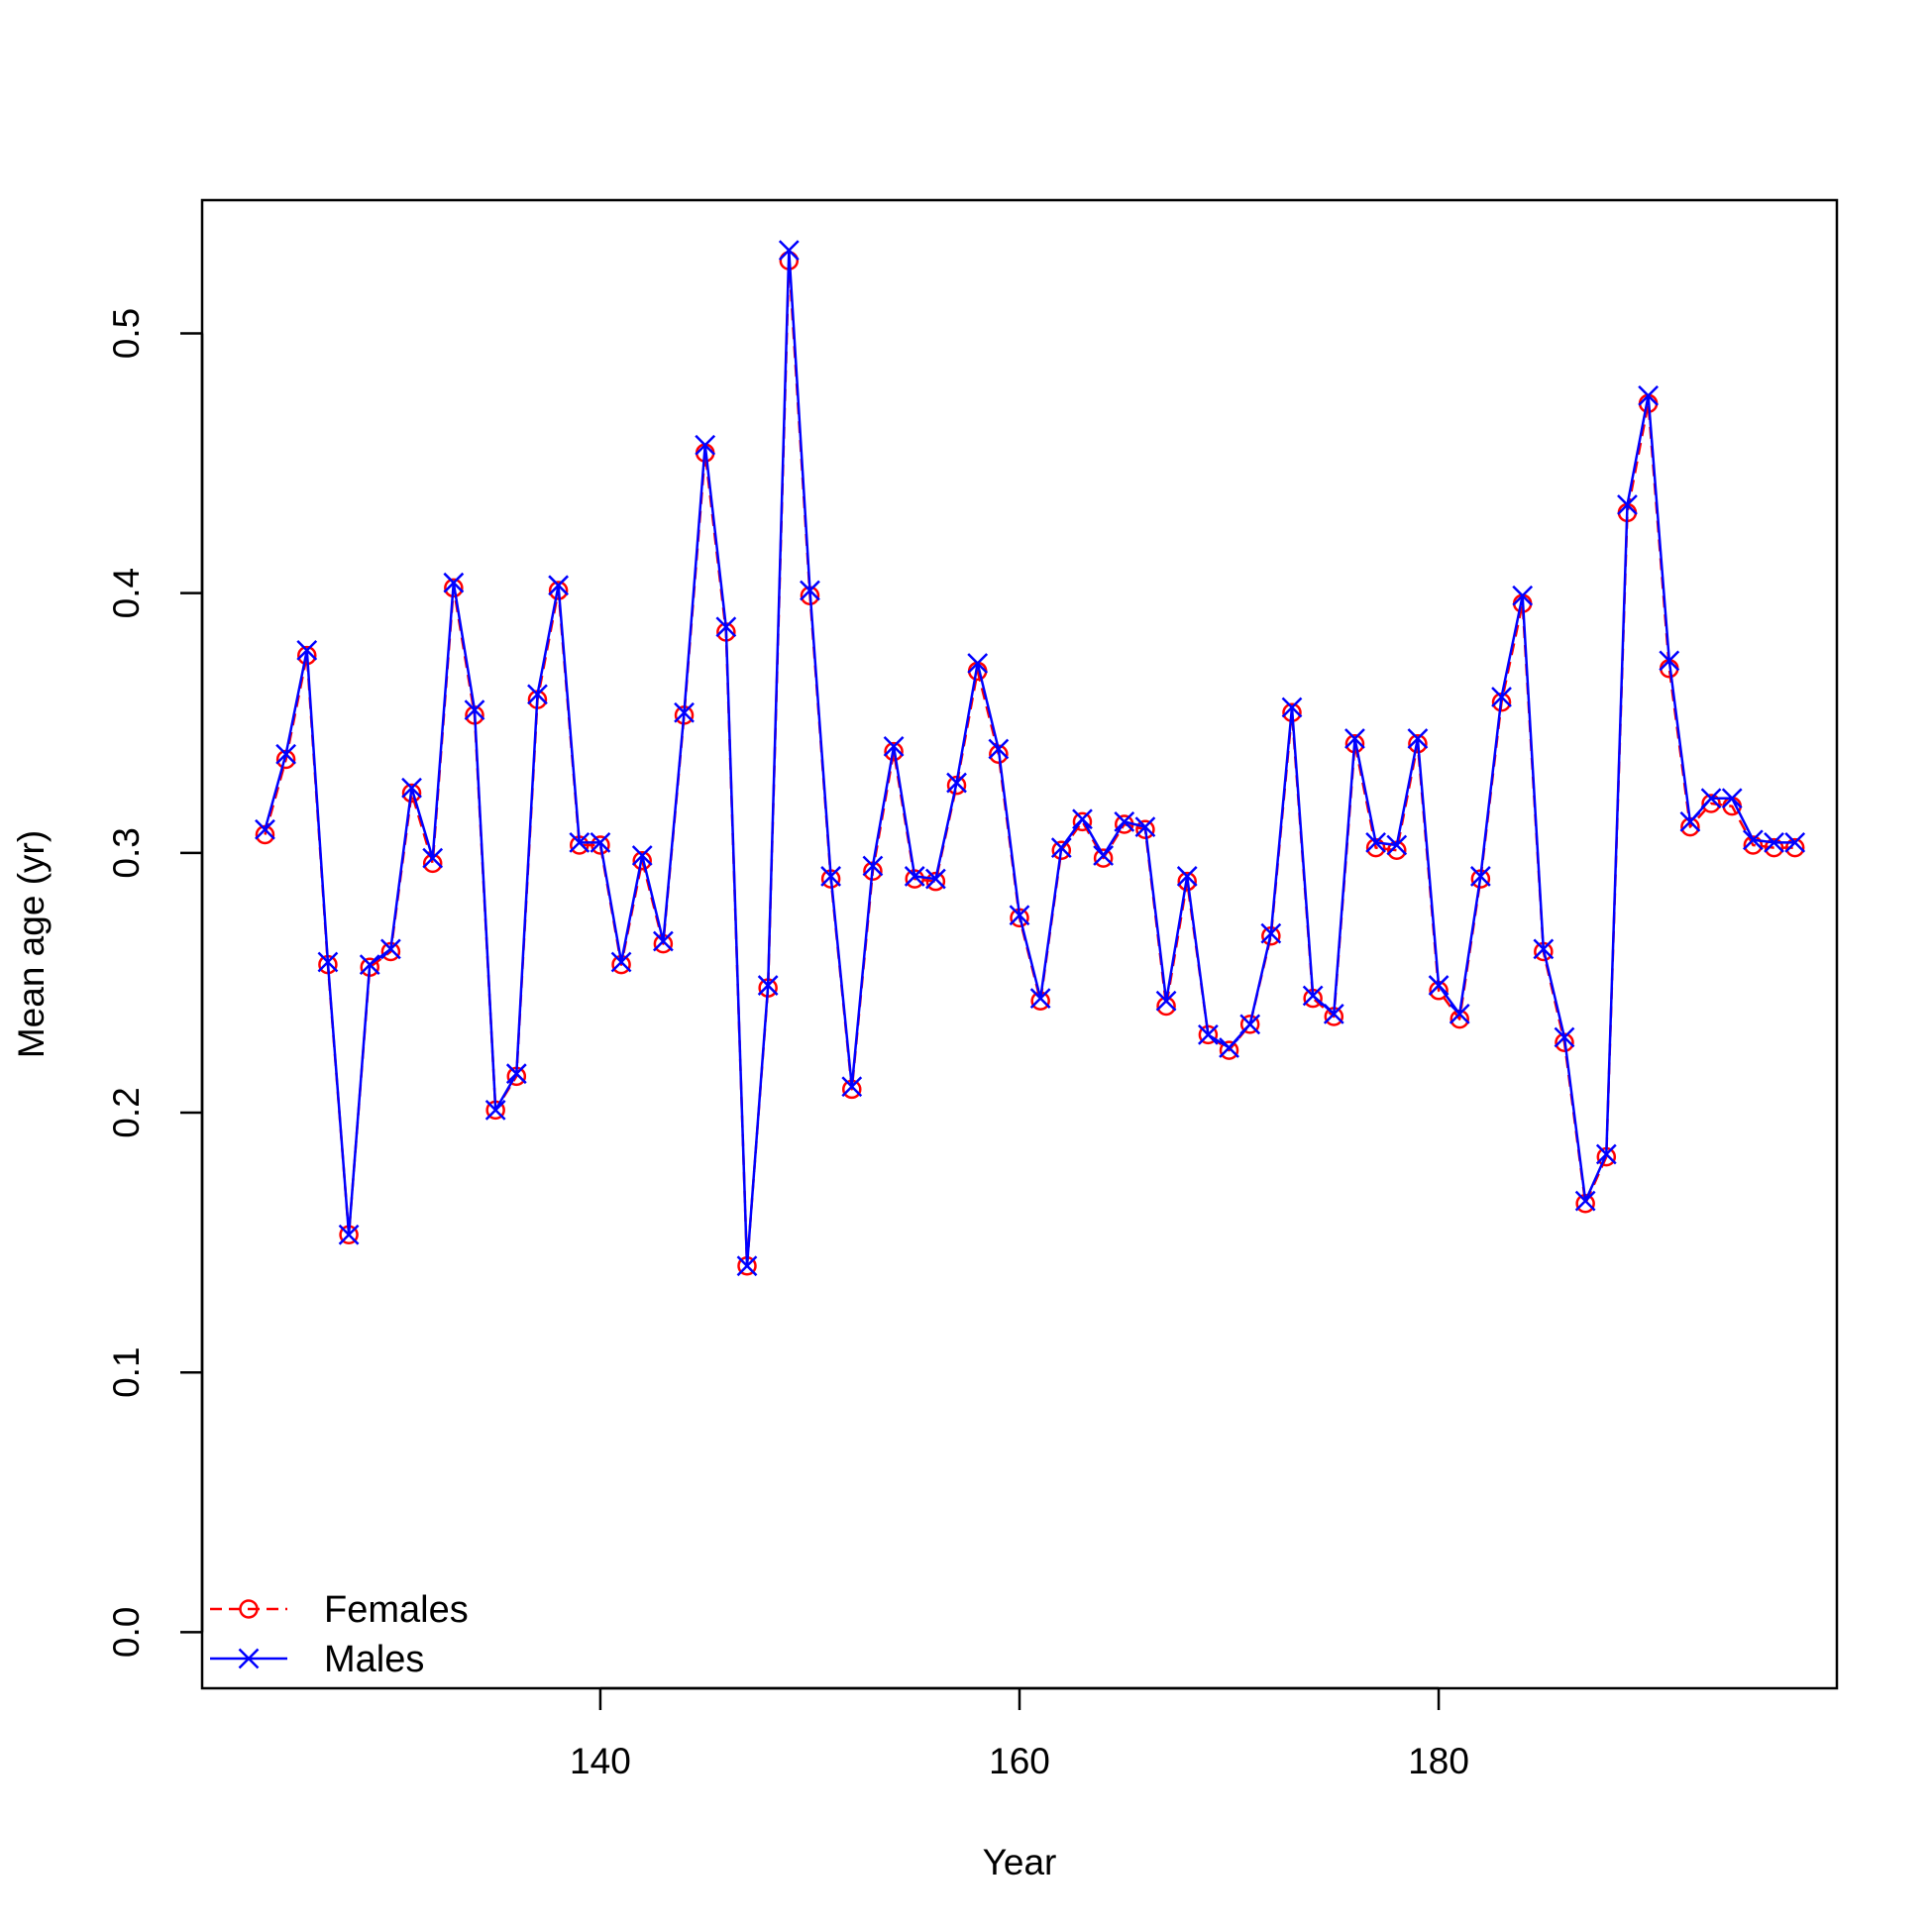 The height and width of the screenshot is (1932, 1932). Describe the element at coordinates (127, 333) in the screenshot. I see `y-tick-label: 0.5` at that location.